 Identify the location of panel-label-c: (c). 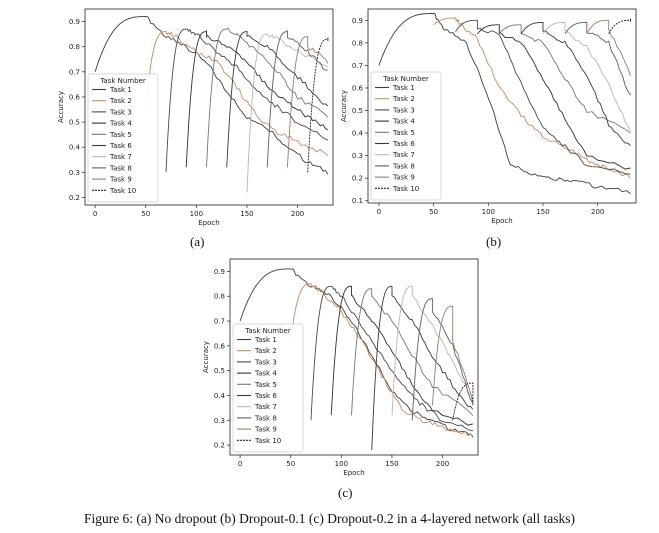
(345, 492).